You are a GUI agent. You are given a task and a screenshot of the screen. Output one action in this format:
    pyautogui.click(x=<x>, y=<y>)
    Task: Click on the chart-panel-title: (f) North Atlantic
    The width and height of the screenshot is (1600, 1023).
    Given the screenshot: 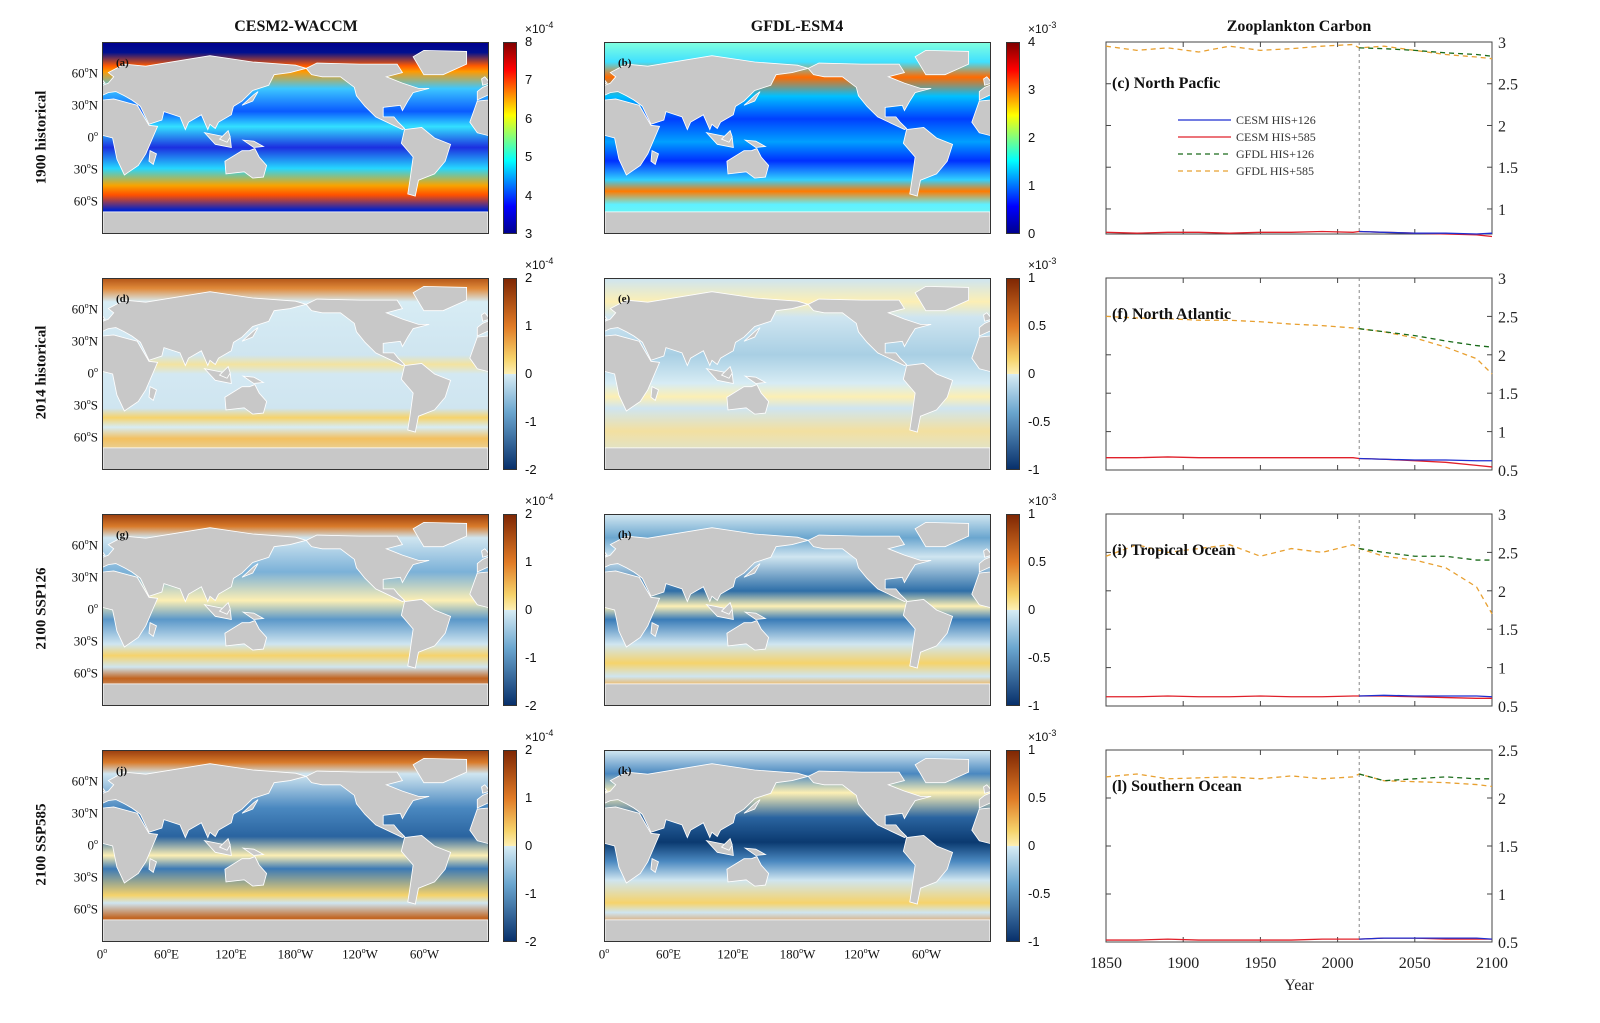 What is the action you would take?
    pyautogui.click(x=1171, y=314)
    